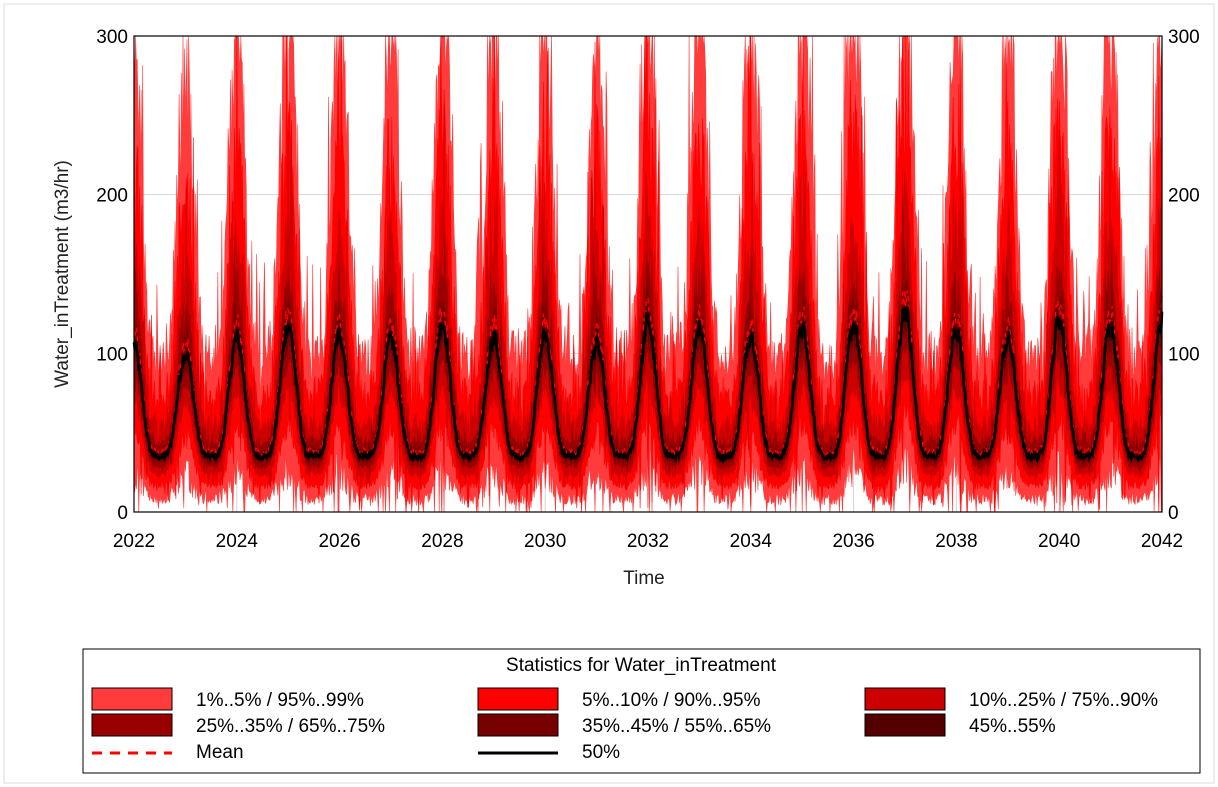  I want to click on legend-frame, so click(641, 711).